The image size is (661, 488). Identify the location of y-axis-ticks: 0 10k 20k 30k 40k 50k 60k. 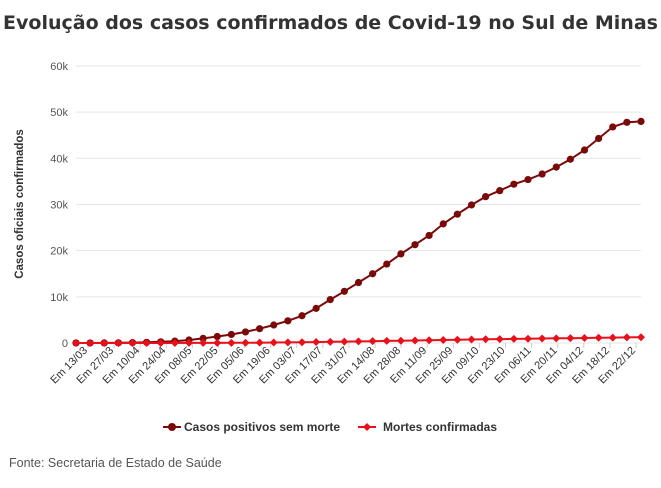
(59, 205).